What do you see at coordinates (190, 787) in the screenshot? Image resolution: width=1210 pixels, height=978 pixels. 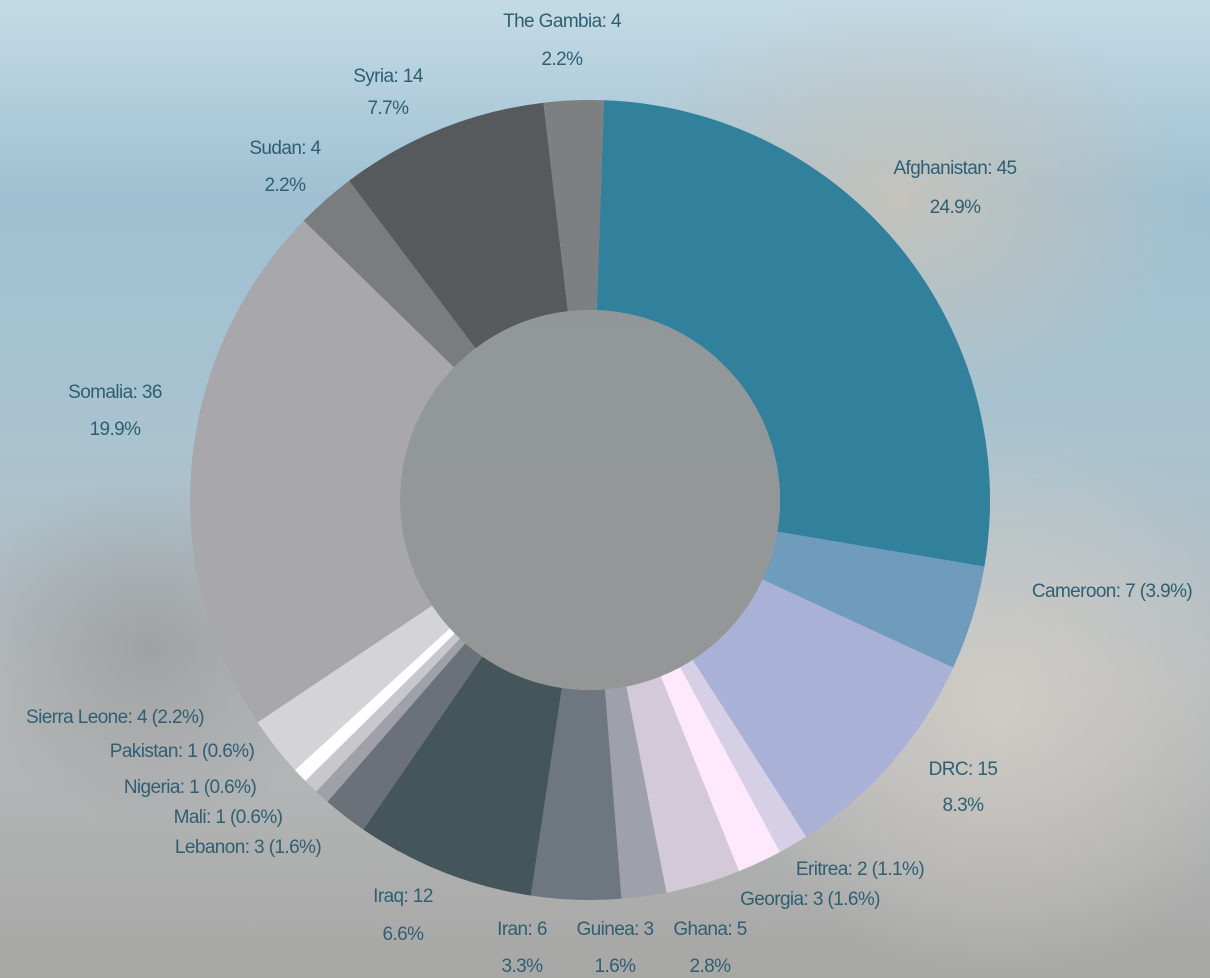 I see `slice-label: Nigeria: 1 (0.6%)` at bounding box center [190, 787].